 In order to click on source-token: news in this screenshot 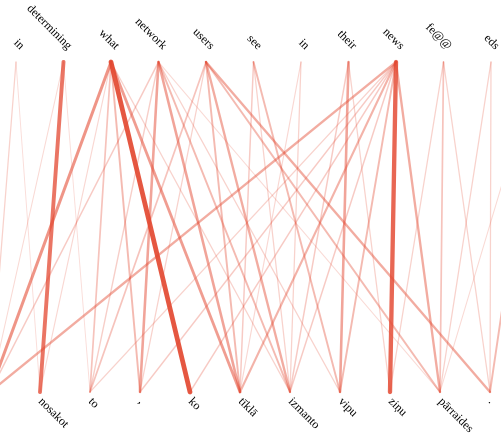, I will do `click(394, 39)`.